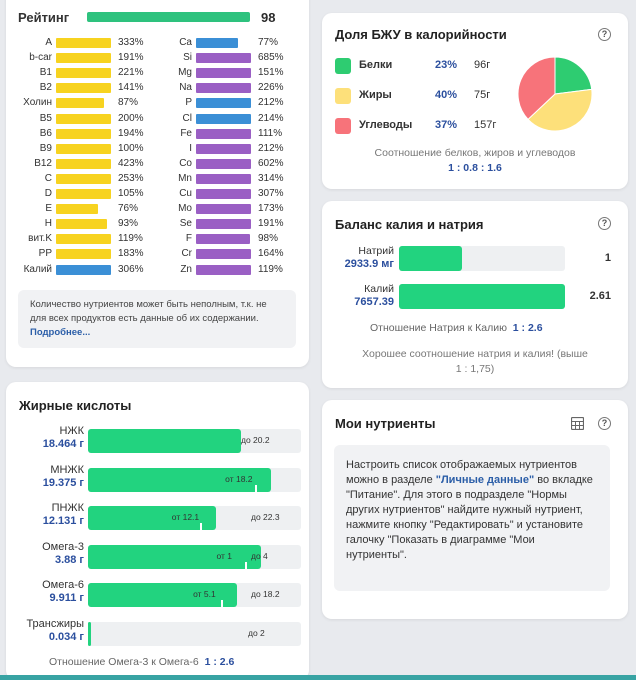  I want to click on fatty-acid-name: Омега-6, so click(63, 585).